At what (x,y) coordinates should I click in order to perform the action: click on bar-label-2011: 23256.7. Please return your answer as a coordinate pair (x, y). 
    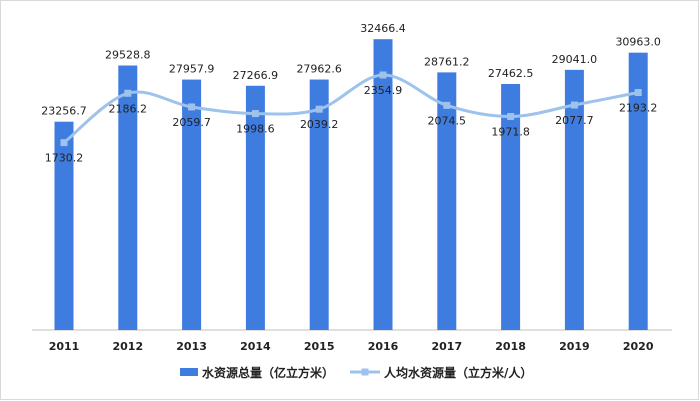
    Looking at the image, I should click on (64, 111).